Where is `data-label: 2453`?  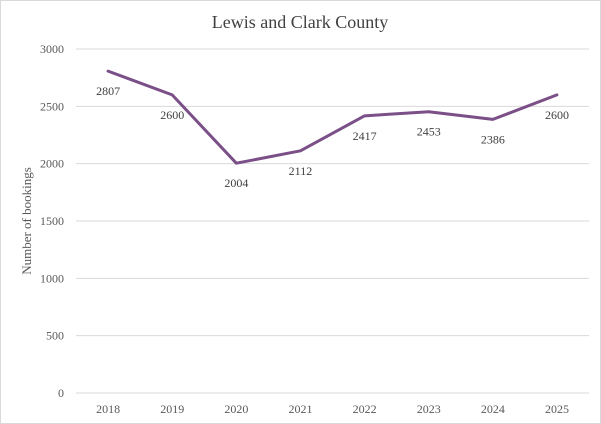
data-label: 2453 is located at coordinates (429, 132).